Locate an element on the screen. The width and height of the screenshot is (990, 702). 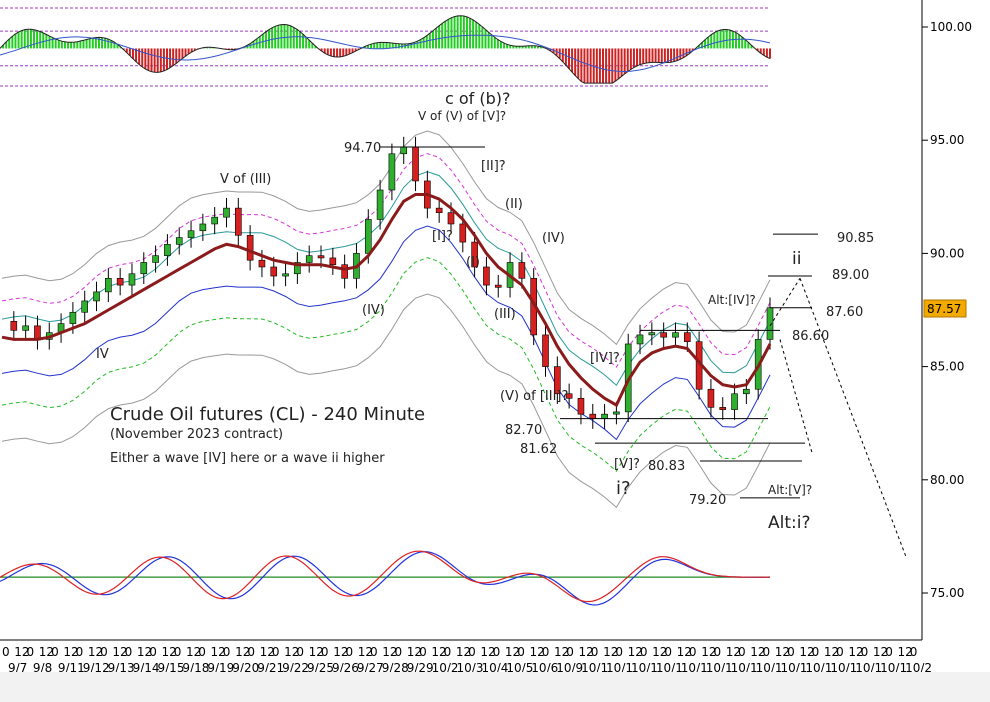
label-wave-ii: (II) is located at coordinates (514, 204).